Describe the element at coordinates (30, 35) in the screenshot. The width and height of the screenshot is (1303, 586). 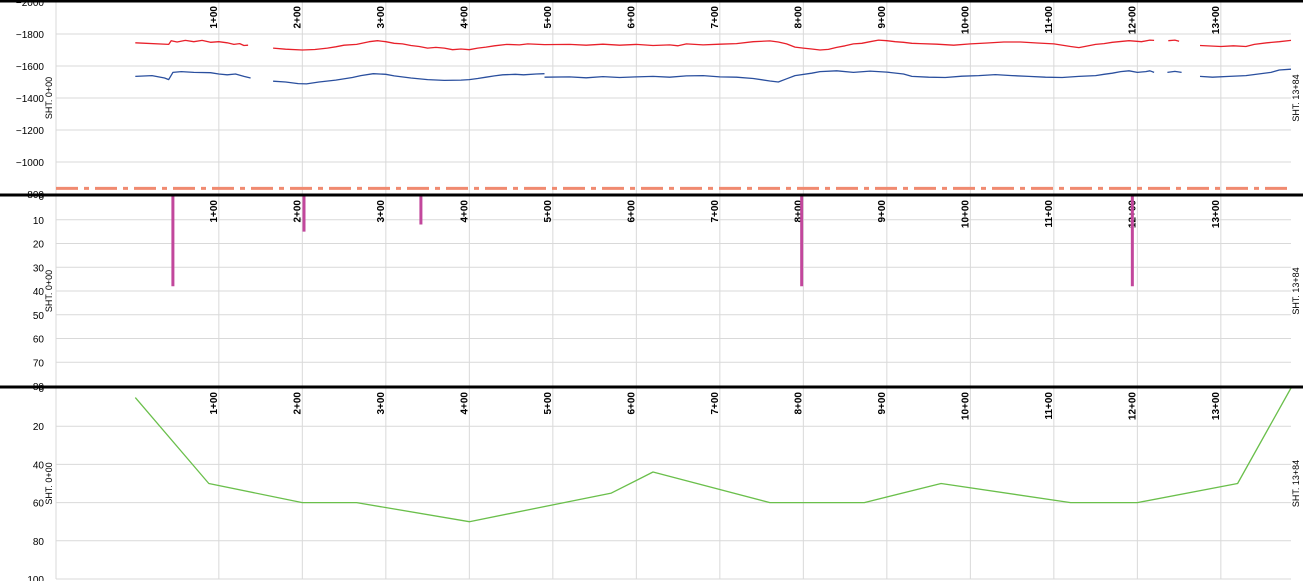
I see `y-tick-label: −1800` at that location.